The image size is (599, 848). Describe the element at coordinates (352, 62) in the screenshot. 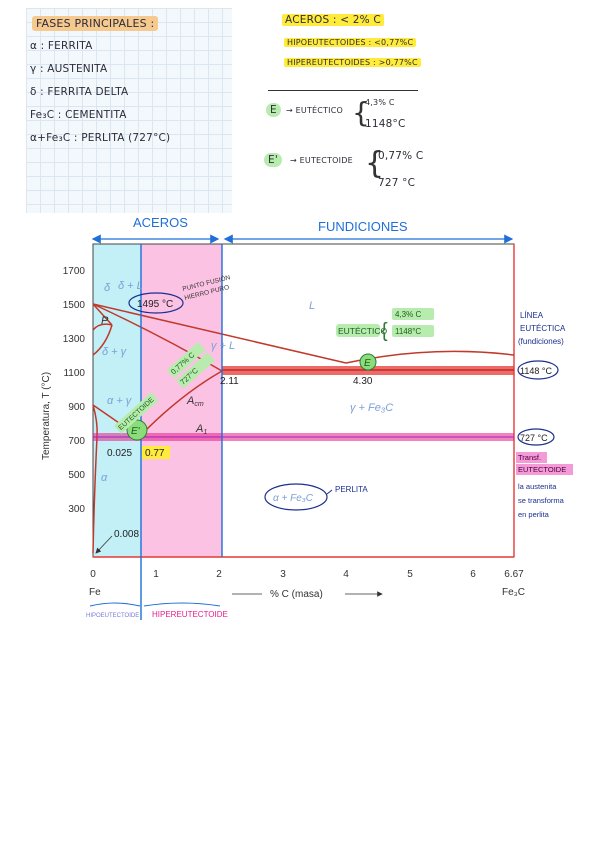

I see `note-hipereutectoides: HIPEREUTECTOIDES : >0,77%C` at that location.